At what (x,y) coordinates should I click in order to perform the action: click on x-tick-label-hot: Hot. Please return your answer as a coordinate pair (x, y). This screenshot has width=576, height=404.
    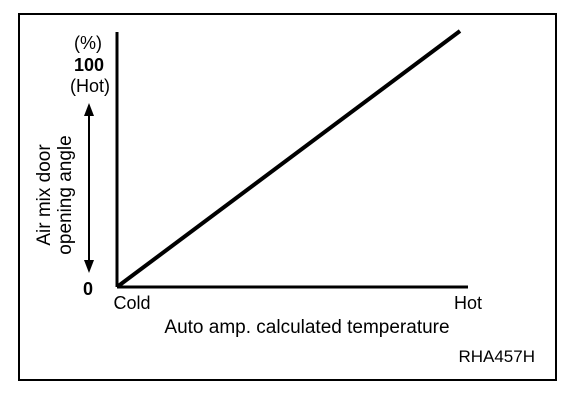
    Looking at the image, I should click on (468, 303).